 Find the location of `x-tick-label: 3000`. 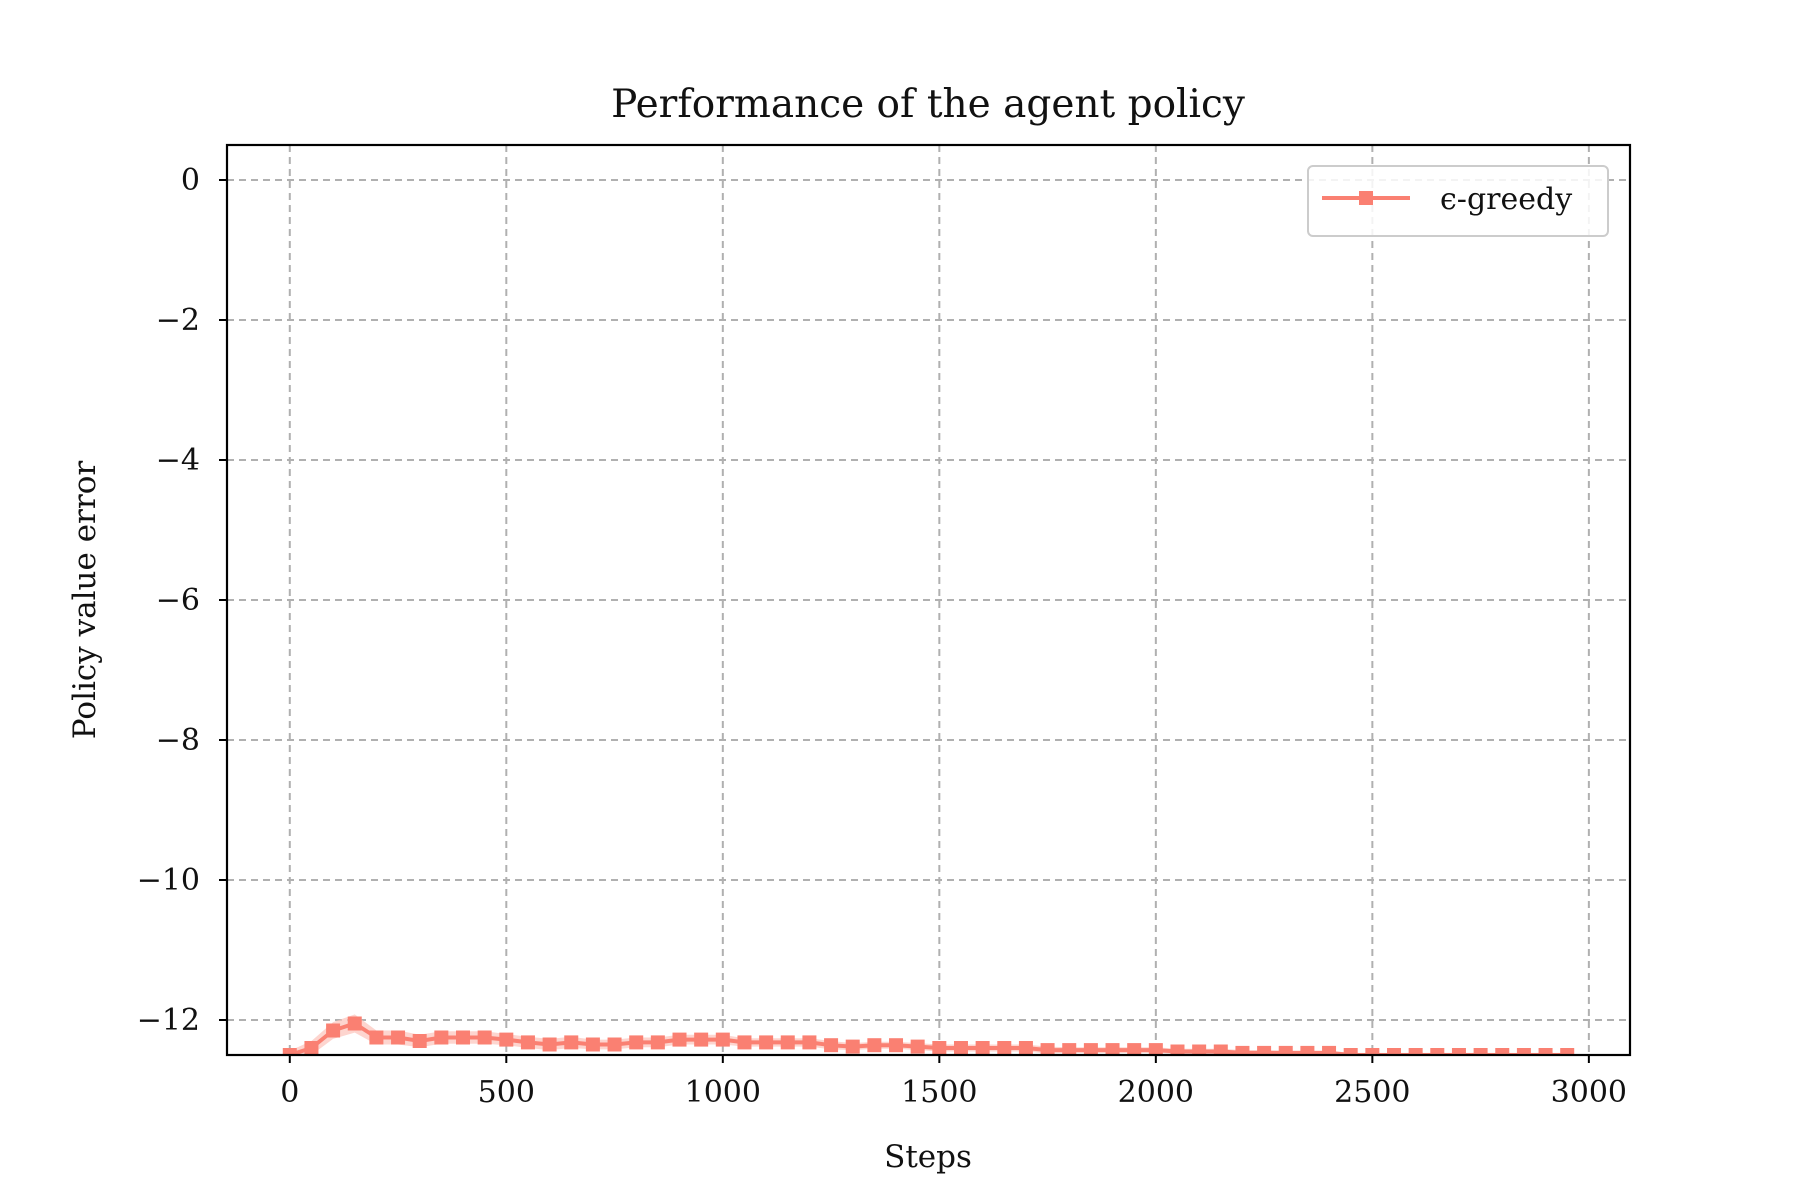

x-tick-label: 3000 is located at coordinates (1589, 1092).